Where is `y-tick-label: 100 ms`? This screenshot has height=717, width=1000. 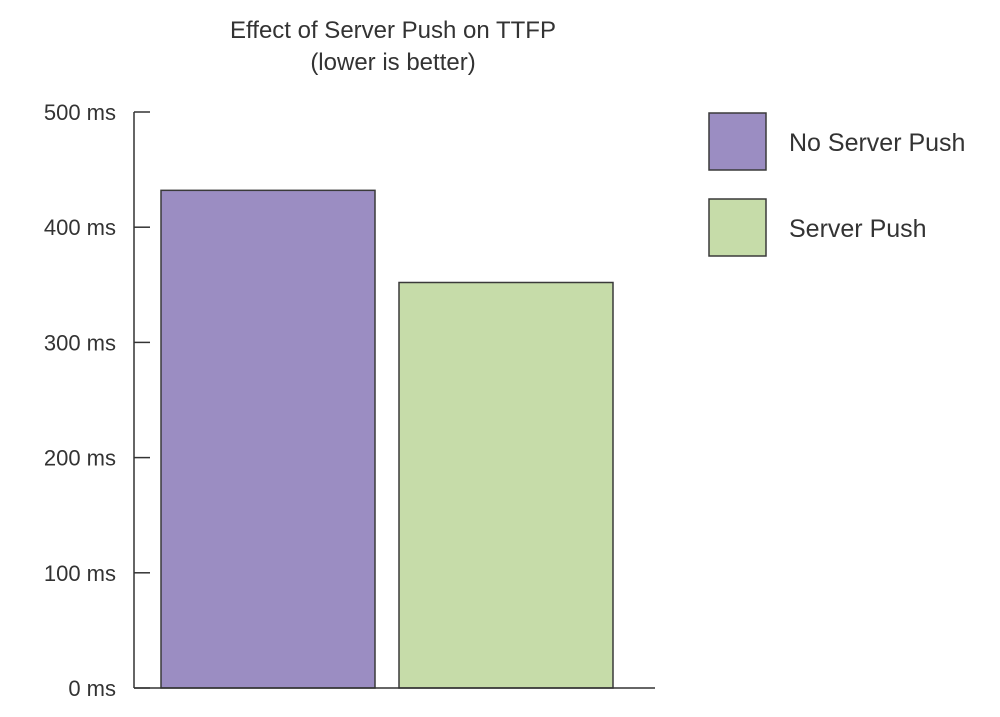 y-tick-label: 100 ms is located at coordinates (80, 573).